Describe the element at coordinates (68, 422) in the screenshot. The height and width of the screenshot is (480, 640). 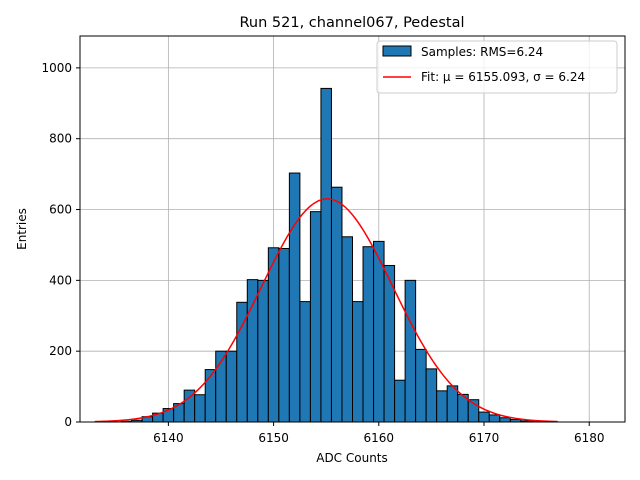
I see `y-tick-label: 0` at that location.